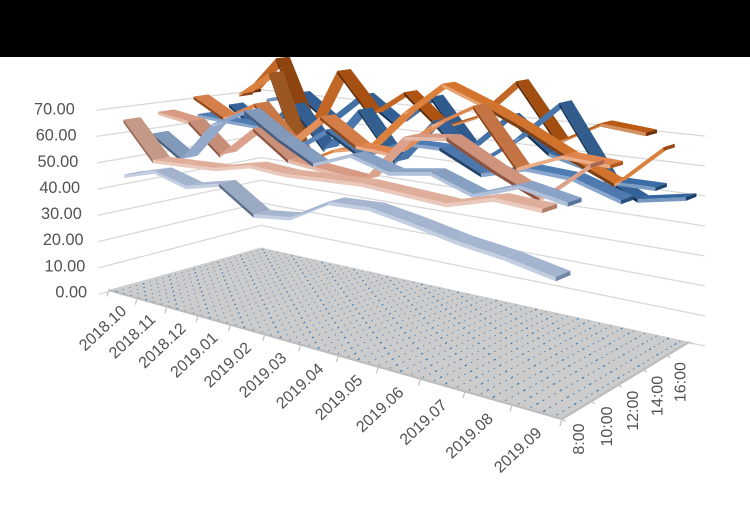 Image resolution: width=750 pixels, height=512 pixels. I want to click on svg-text: 30.00, so click(61, 214).